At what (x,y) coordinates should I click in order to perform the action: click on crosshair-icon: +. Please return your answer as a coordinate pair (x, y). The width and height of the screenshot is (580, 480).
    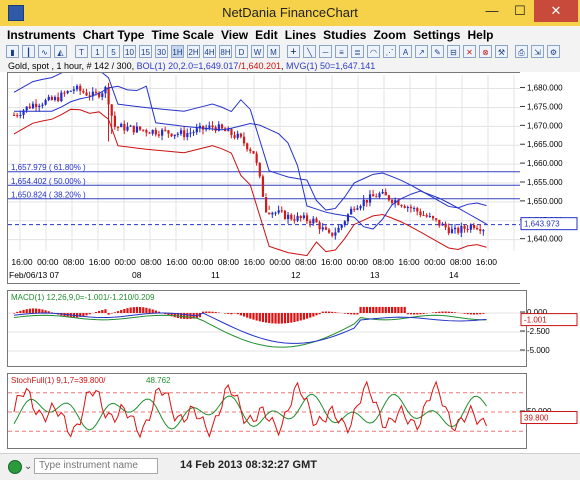
    Looking at the image, I should click on (293, 51).